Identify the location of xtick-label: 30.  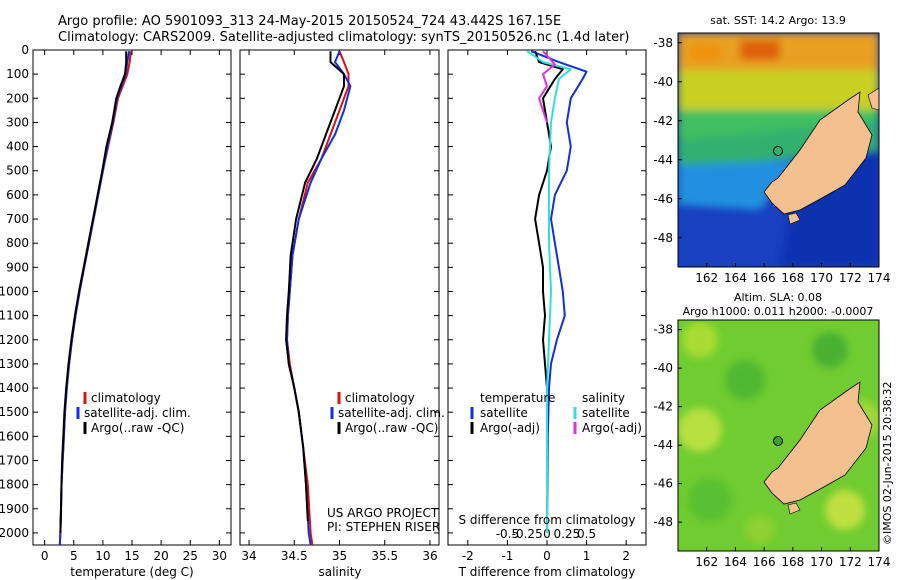
(219, 556).